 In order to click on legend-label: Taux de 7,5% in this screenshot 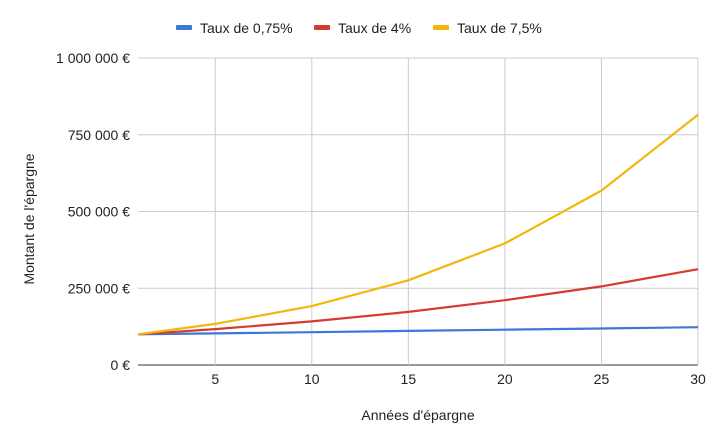, I will do `click(499, 28)`.